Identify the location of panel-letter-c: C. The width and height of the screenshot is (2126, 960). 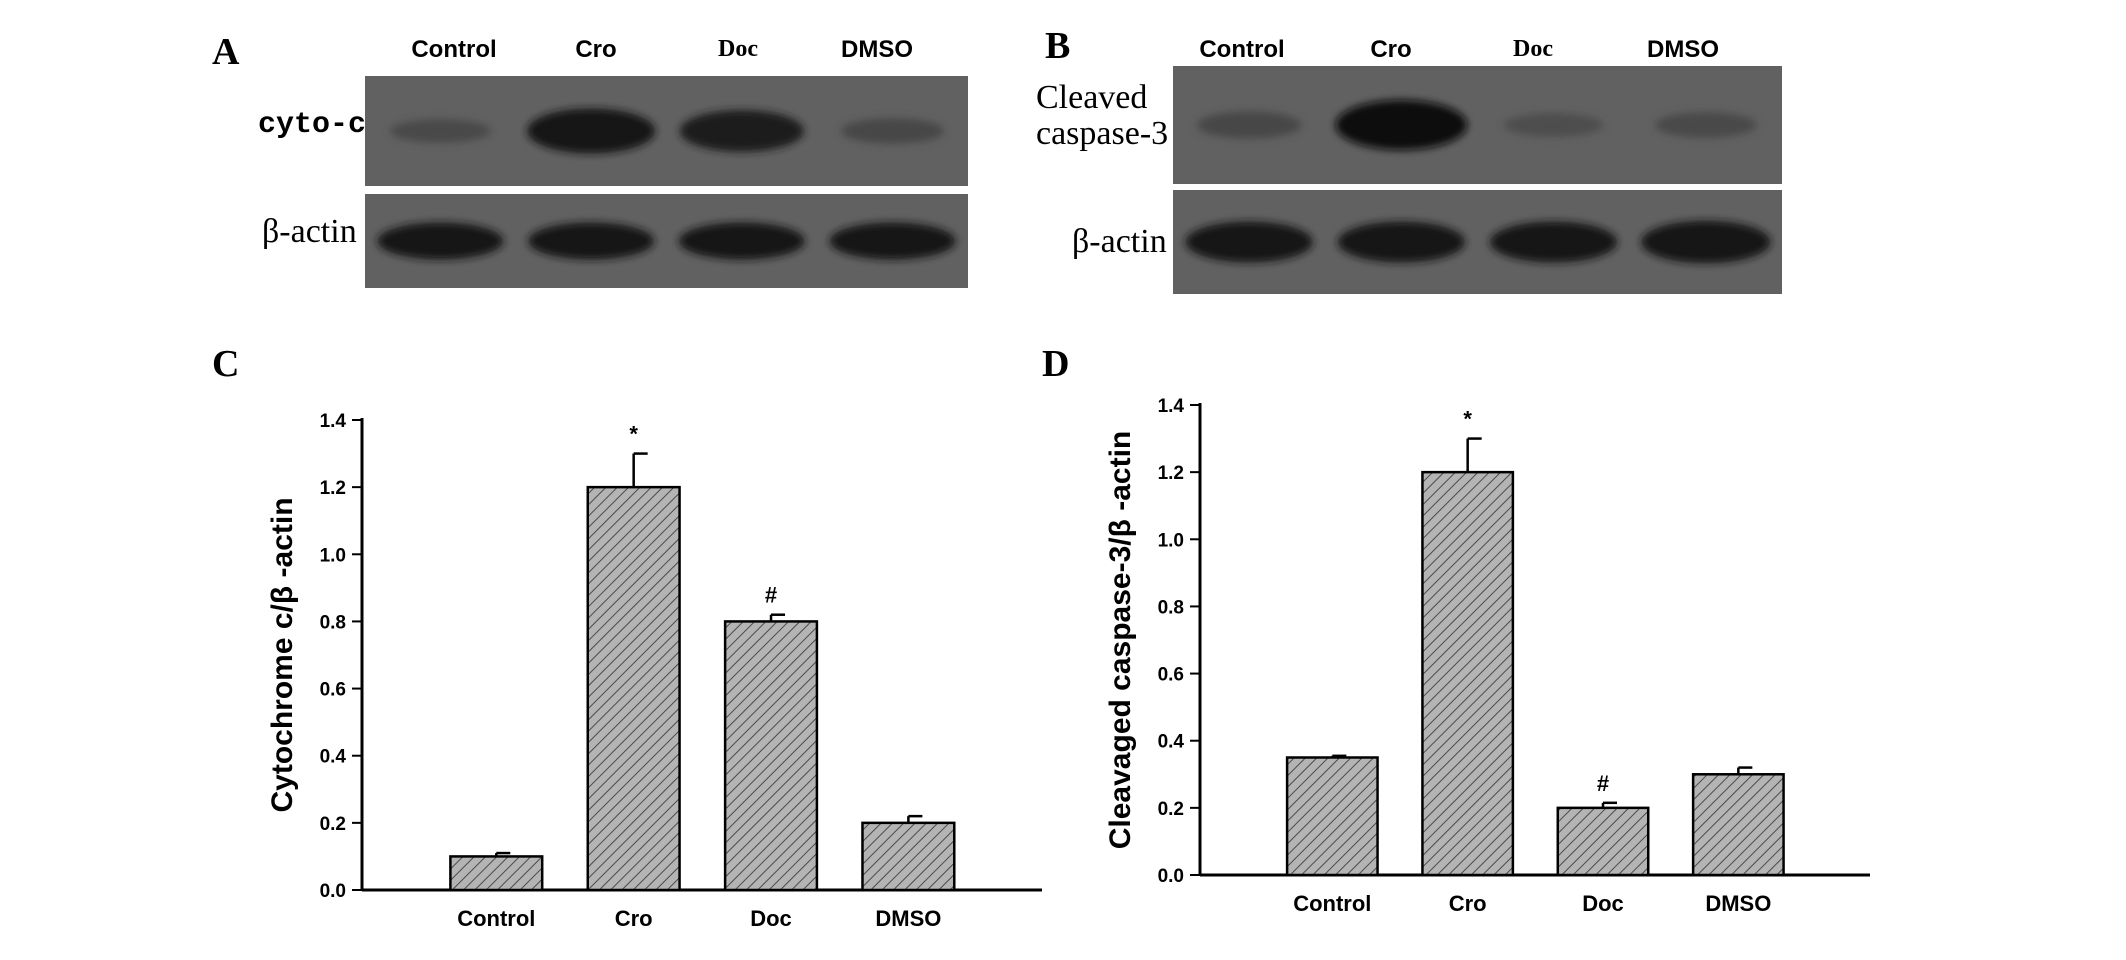
(226, 364).